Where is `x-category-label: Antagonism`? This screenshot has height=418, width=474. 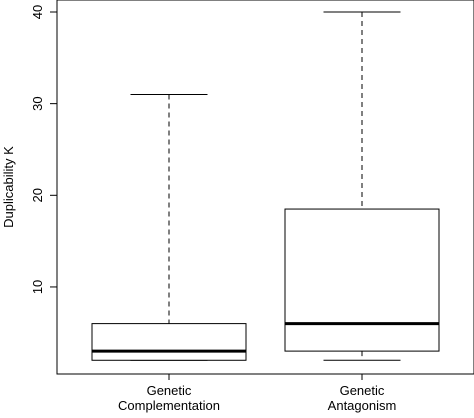 x-category-label: Antagonism is located at coordinates (362, 405).